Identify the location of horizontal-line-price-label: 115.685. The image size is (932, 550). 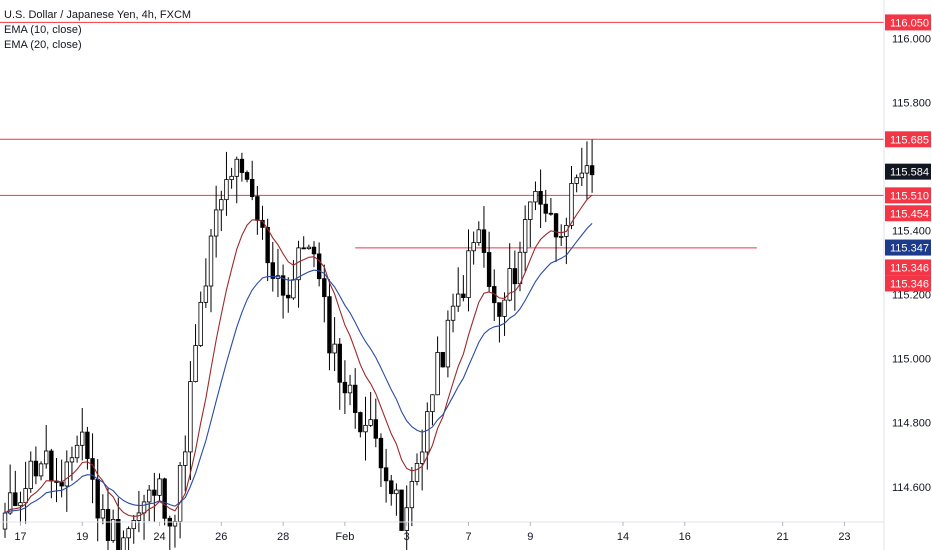
(909, 140).